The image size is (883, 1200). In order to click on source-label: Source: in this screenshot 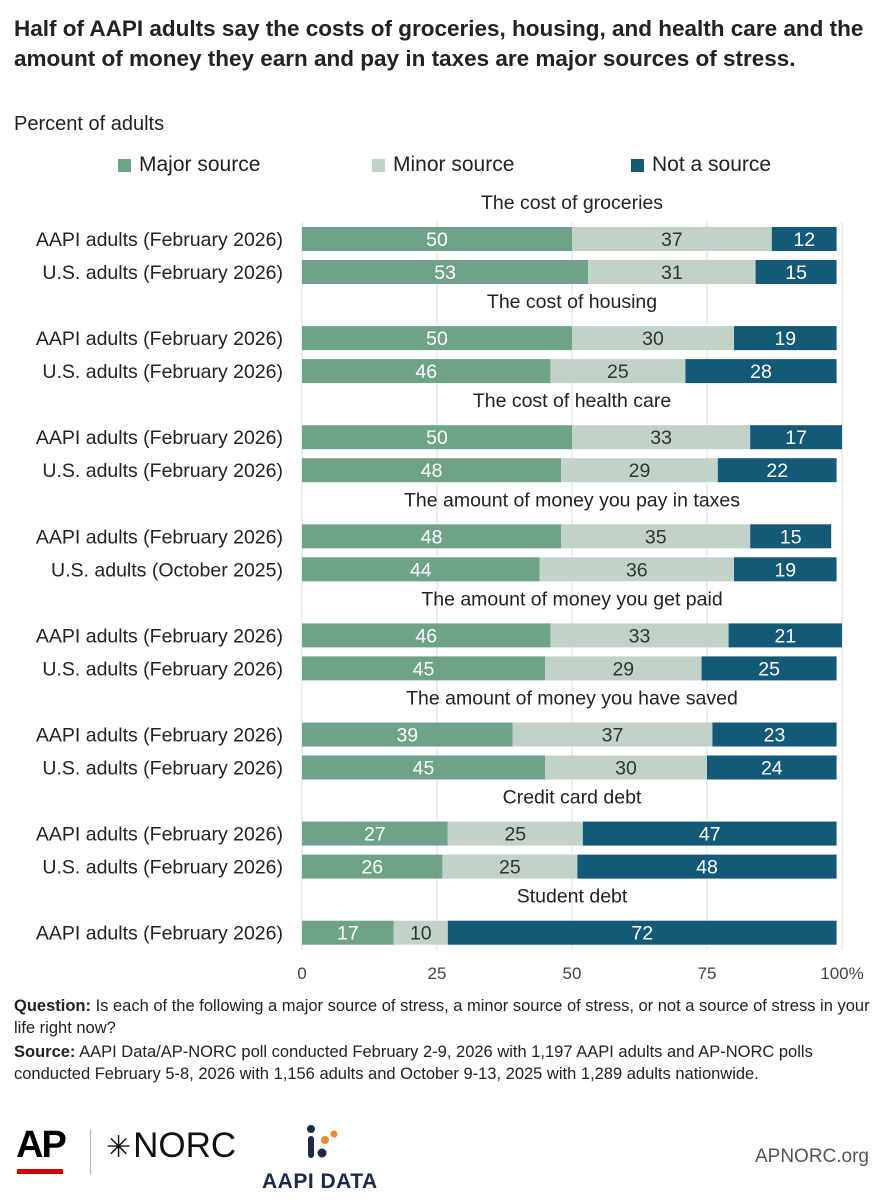, I will do `click(45, 1052)`.